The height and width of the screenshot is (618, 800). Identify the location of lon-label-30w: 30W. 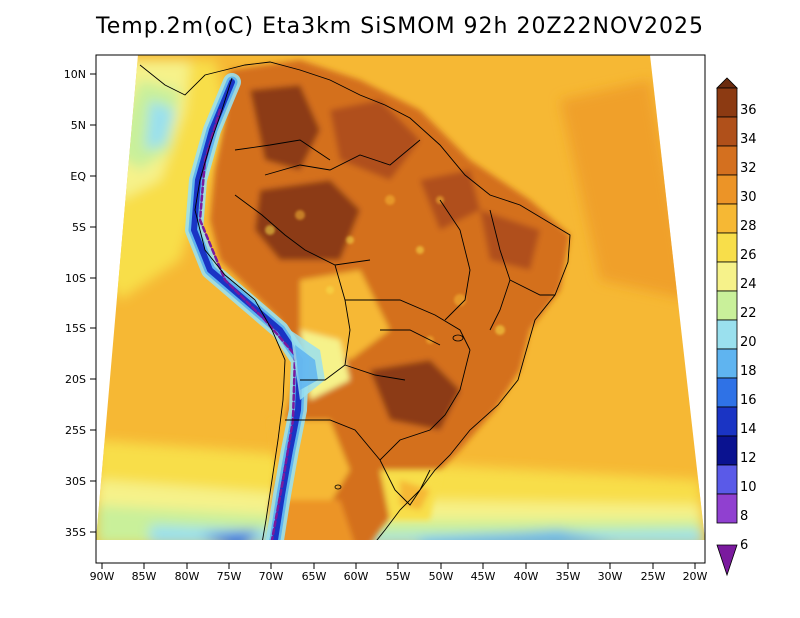
(610, 576).